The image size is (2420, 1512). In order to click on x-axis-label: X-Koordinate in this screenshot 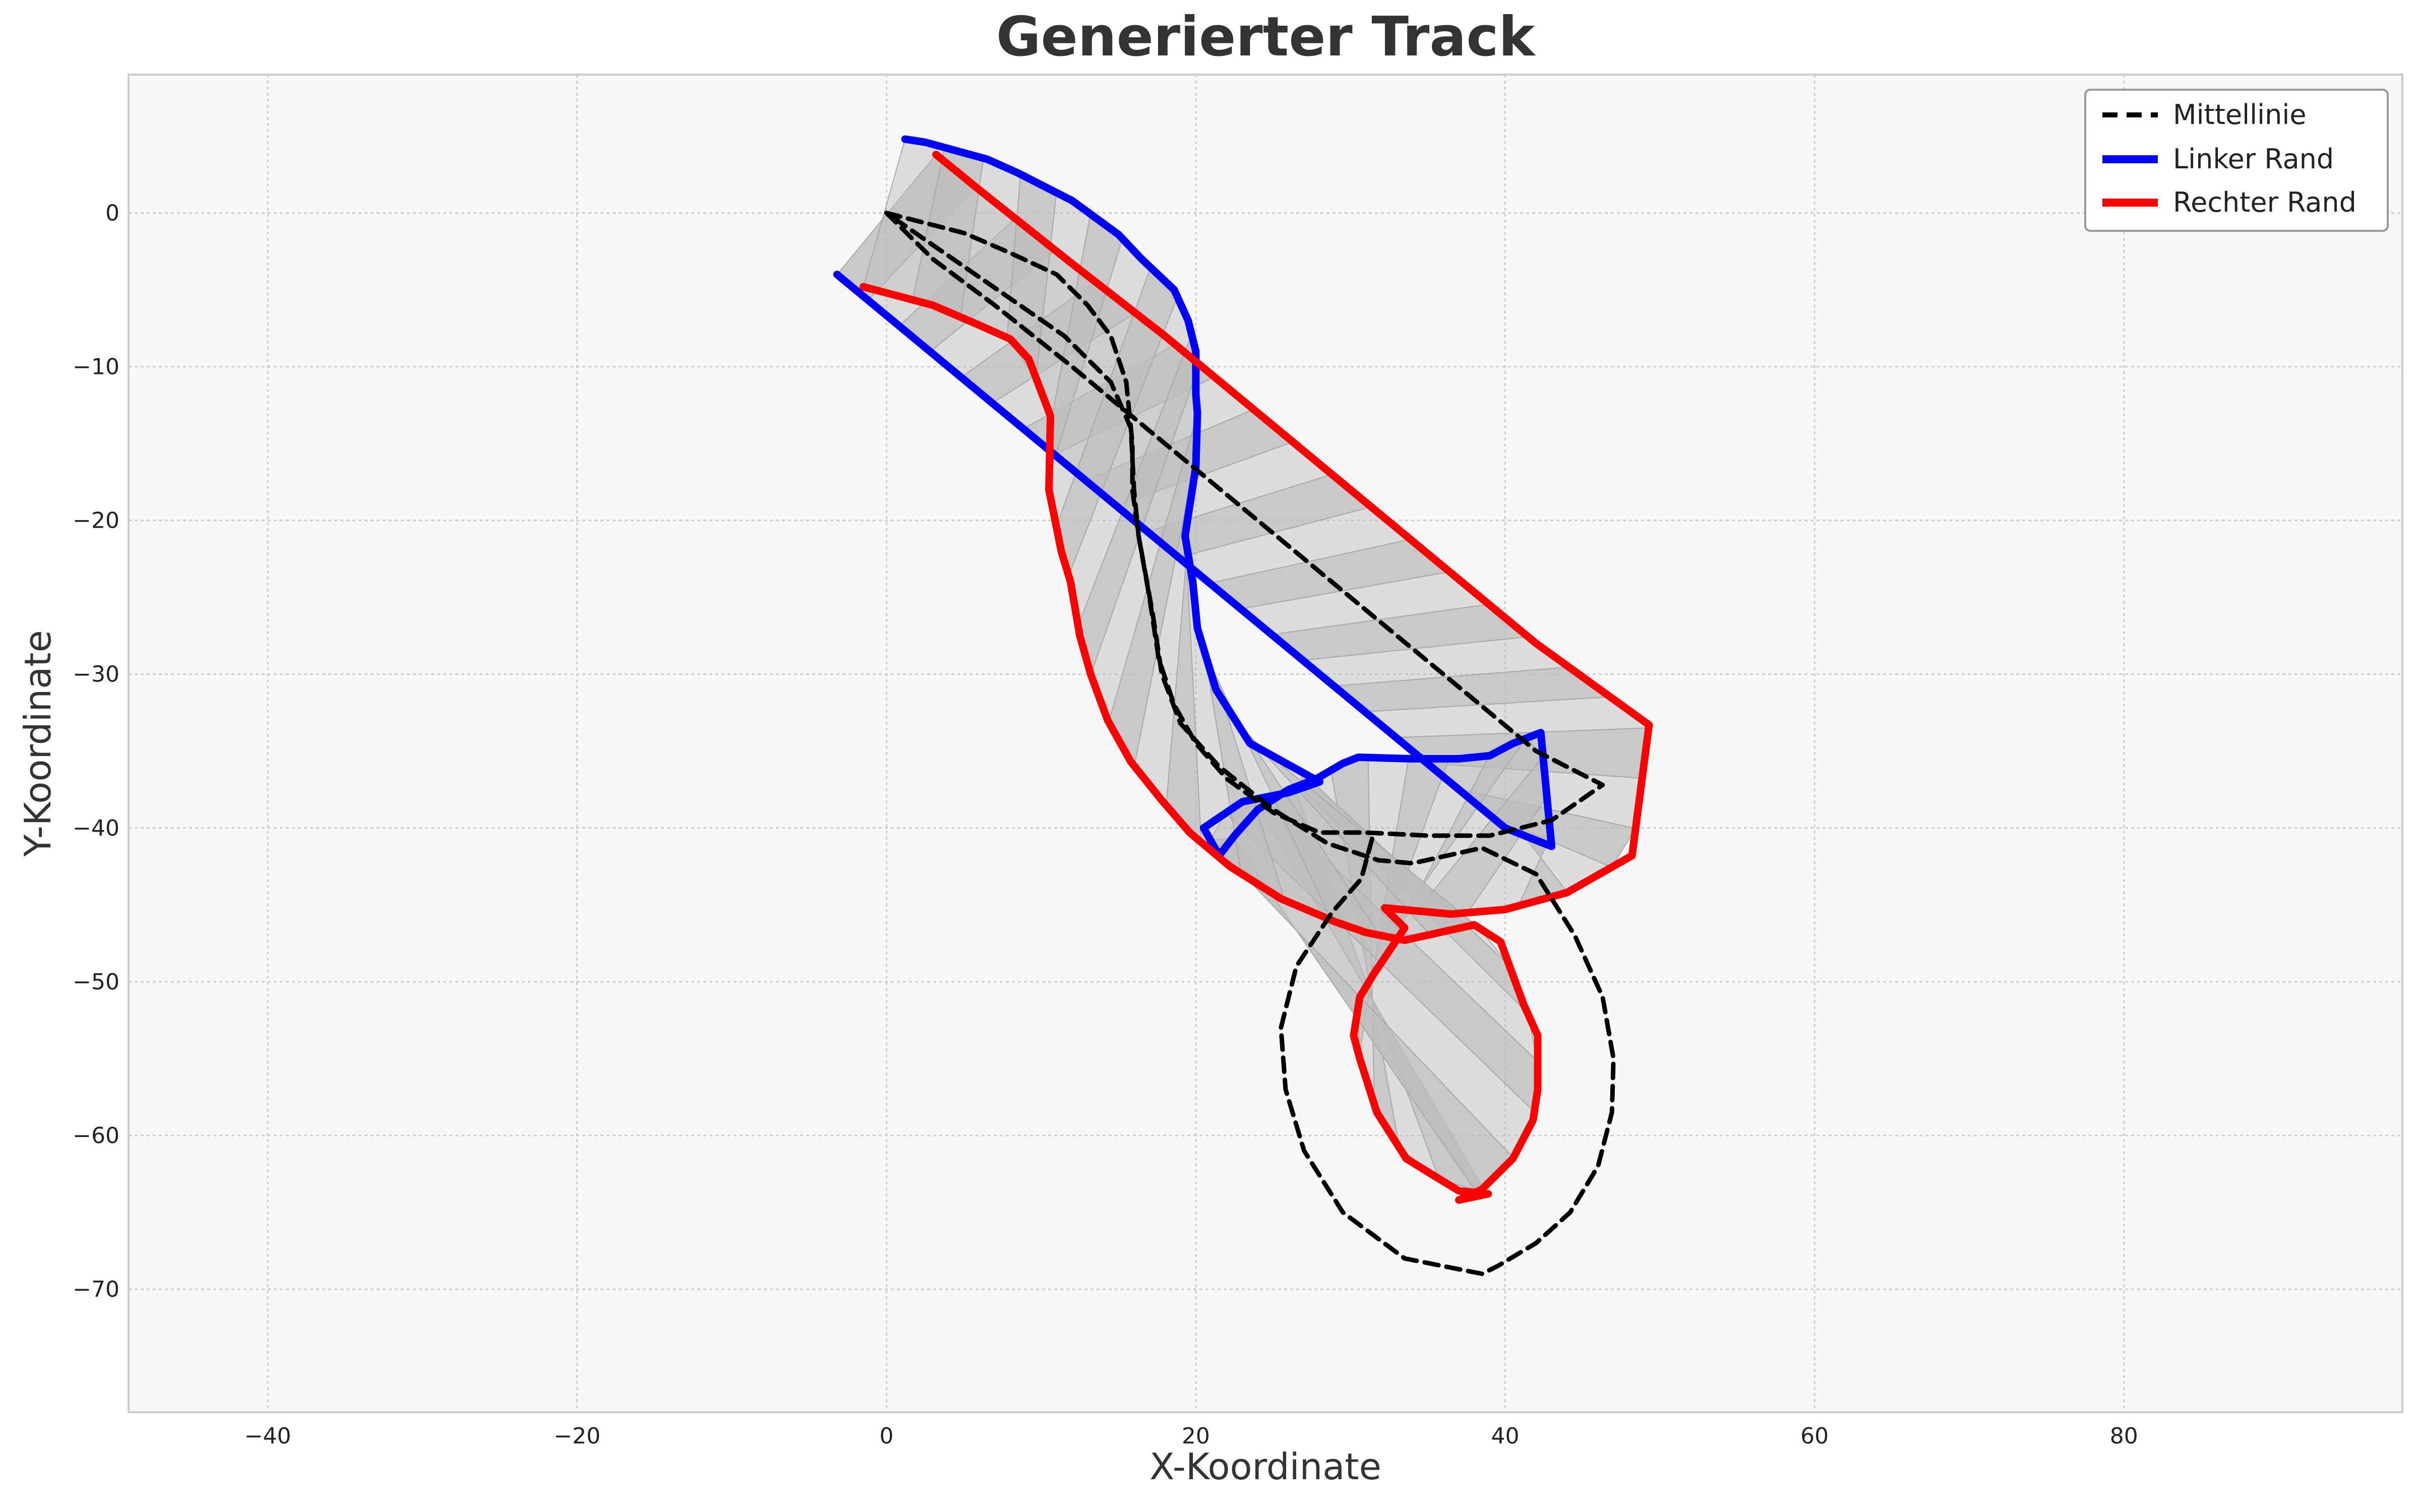, I will do `click(1265, 1466)`.